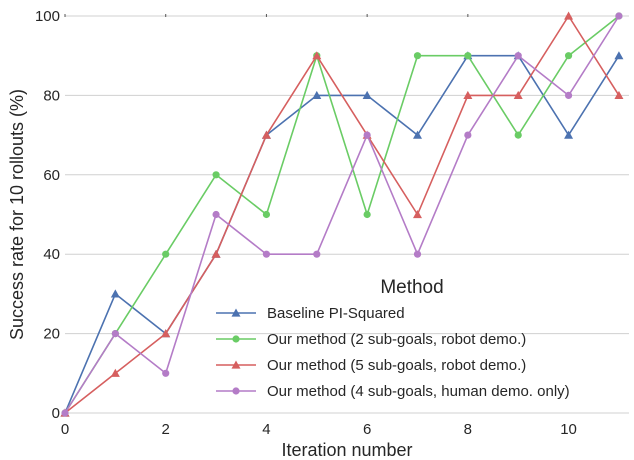 This screenshot has height=460, width=634. Describe the element at coordinates (47, 16) in the screenshot. I see `y-tick-label: 100` at that location.